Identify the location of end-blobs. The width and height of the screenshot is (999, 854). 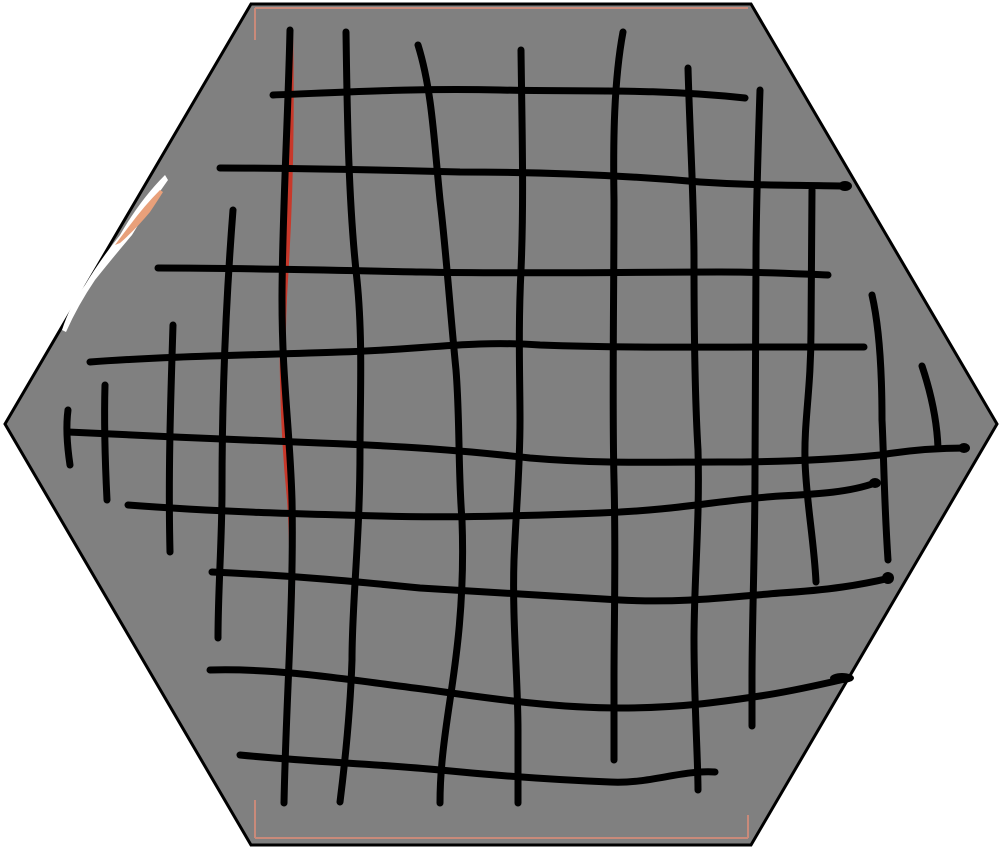
(900, 432).